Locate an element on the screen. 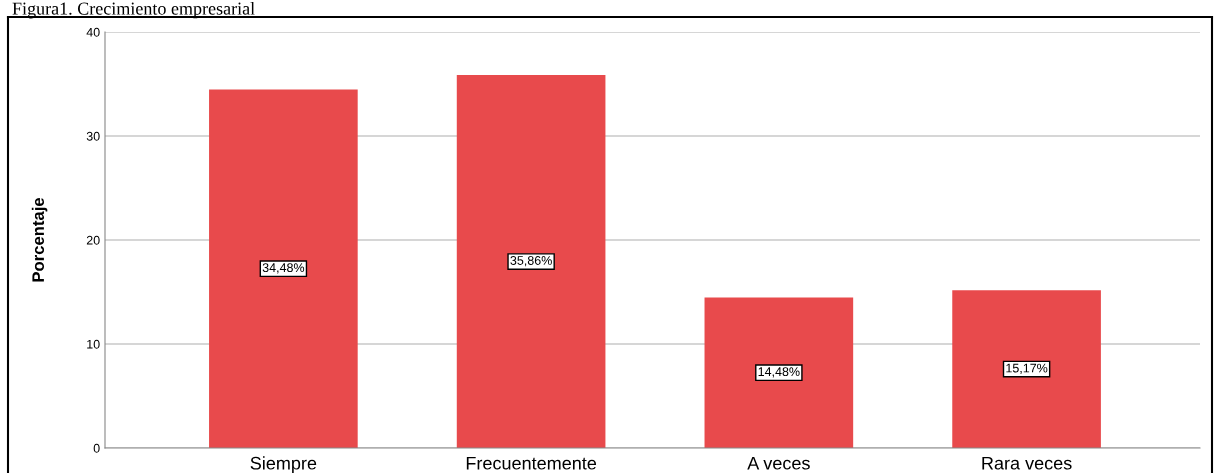  data-label: 15,17% is located at coordinates (1027, 368).